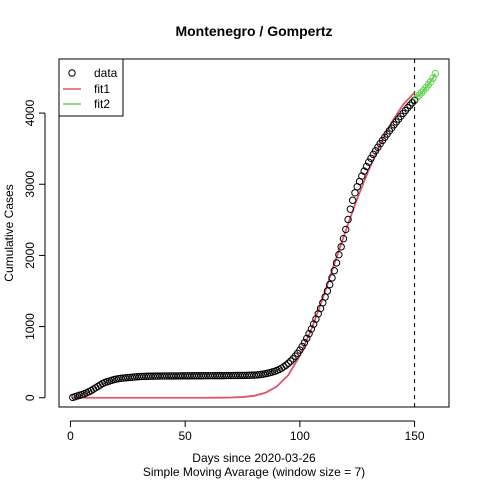 This screenshot has width=480, height=485. What do you see at coordinates (30, 255) in the screenshot?
I see `y-tick-label: 2000` at bounding box center [30, 255].